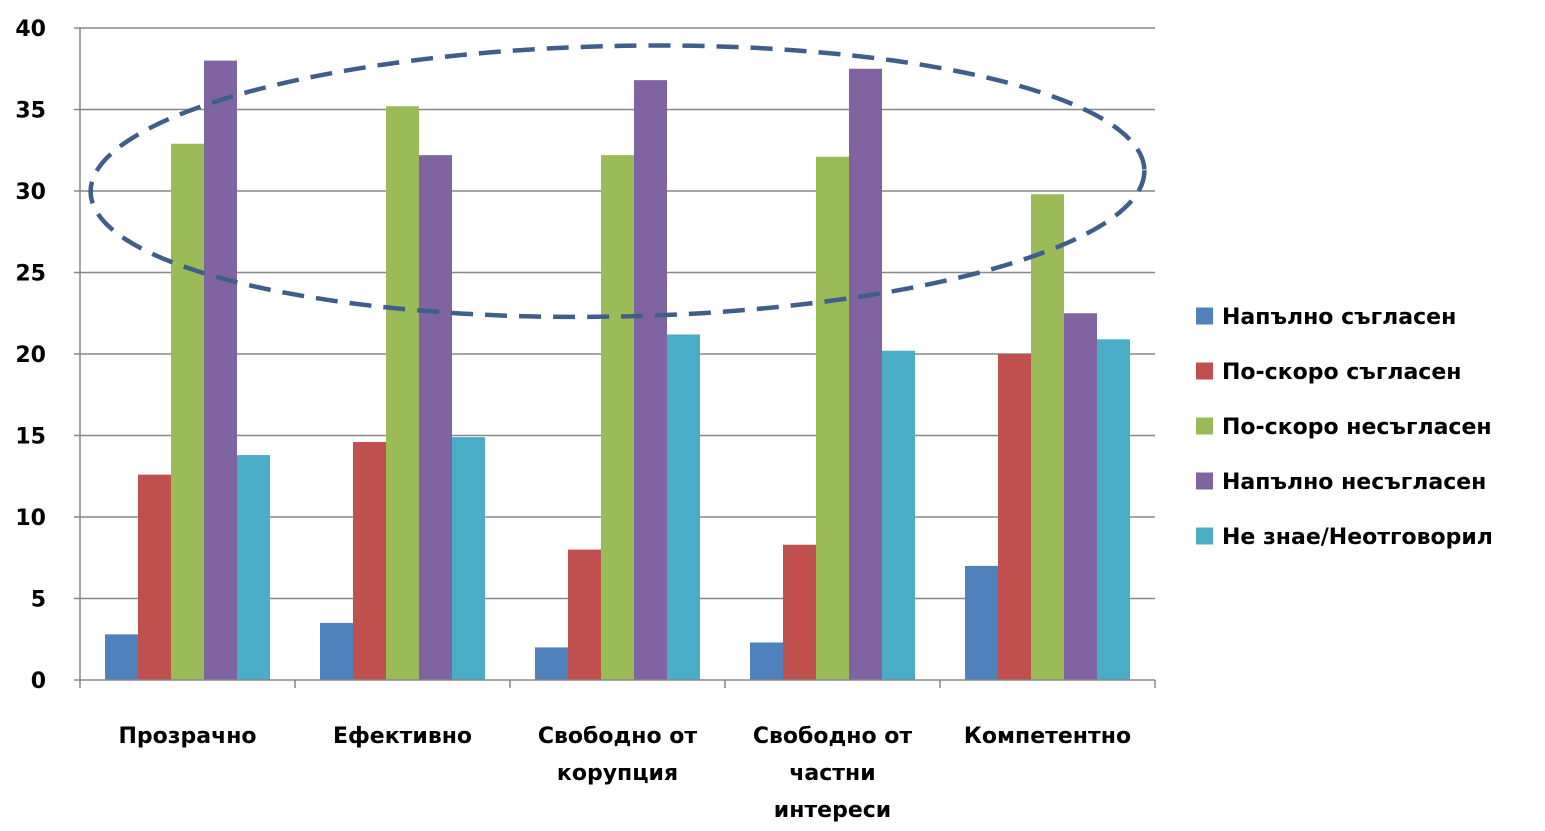 The image size is (1545, 831). What do you see at coordinates (832, 810) in the screenshot?
I see `x-category-label: интереси` at bounding box center [832, 810].